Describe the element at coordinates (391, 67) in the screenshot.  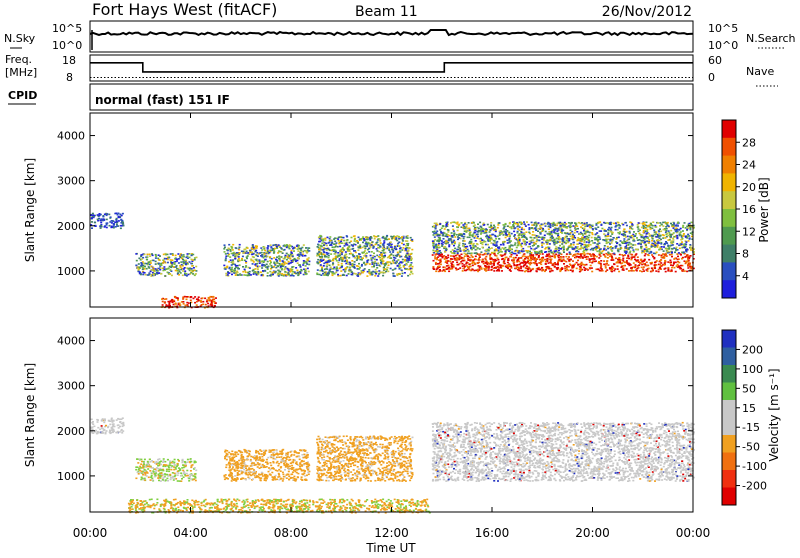
I see `freq-trace` at that location.